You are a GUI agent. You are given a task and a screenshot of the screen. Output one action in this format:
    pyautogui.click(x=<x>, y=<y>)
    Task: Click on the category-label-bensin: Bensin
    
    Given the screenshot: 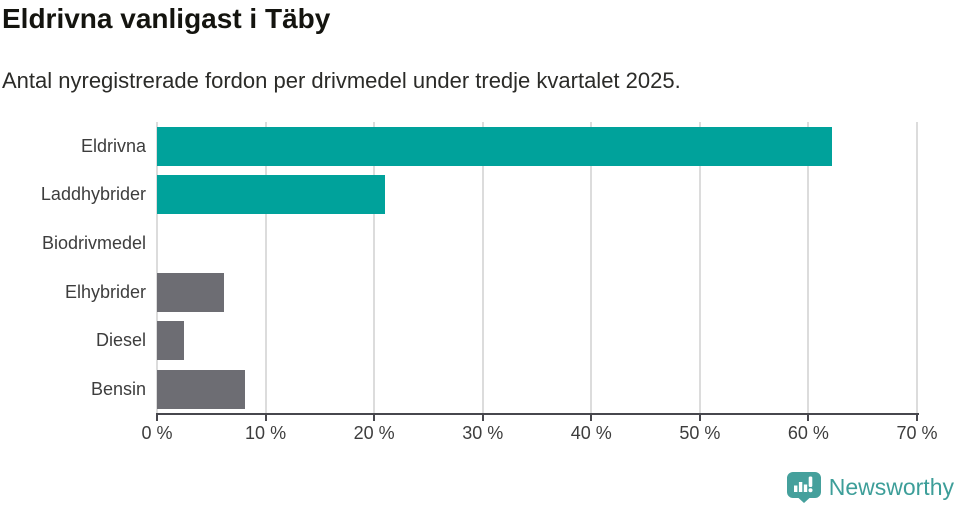 What is the action you would take?
    pyautogui.click(x=118, y=389)
    